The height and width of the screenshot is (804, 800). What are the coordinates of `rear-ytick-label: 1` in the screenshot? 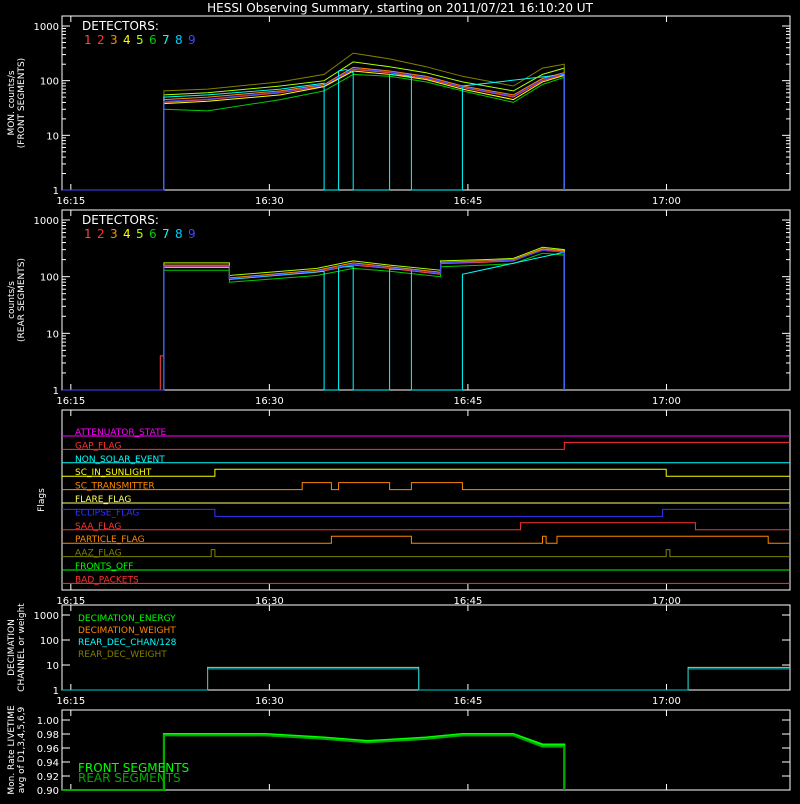 It's located at (56, 391).